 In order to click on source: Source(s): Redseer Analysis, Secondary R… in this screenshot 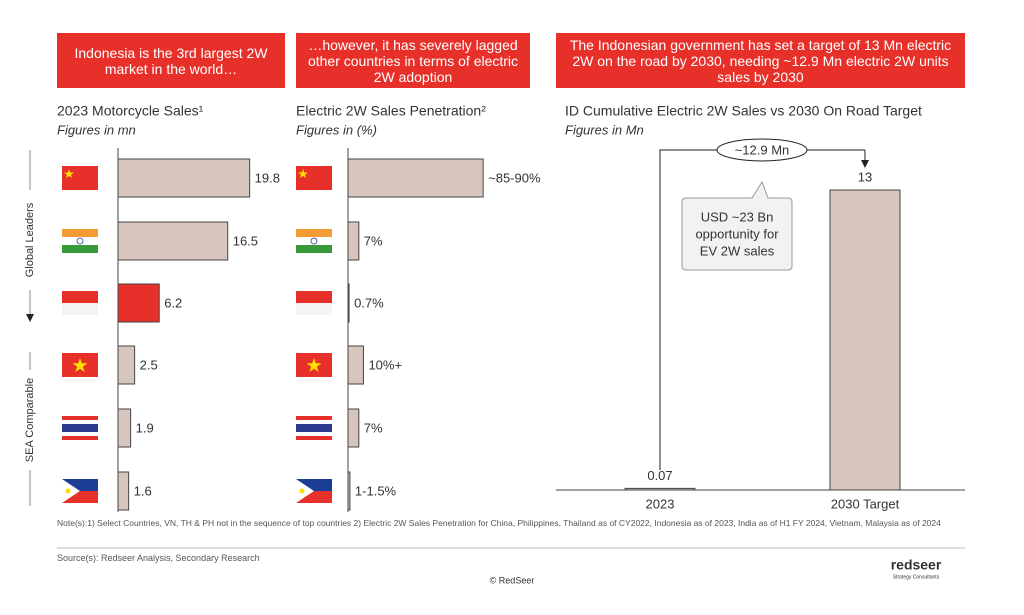, I will do `click(158, 558)`.